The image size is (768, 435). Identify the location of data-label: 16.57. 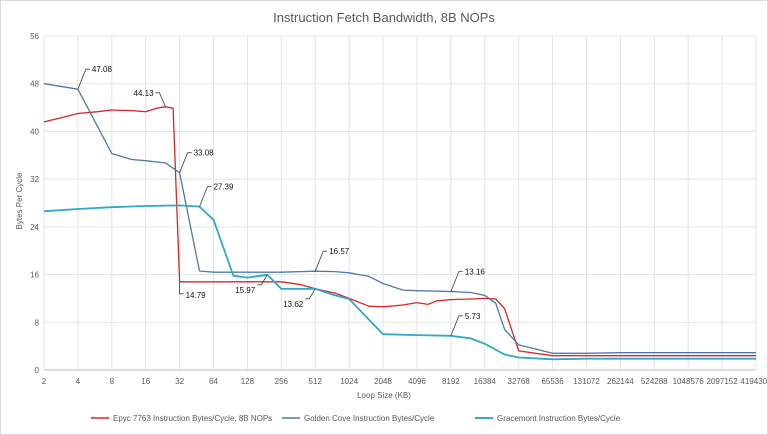
(332, 259).